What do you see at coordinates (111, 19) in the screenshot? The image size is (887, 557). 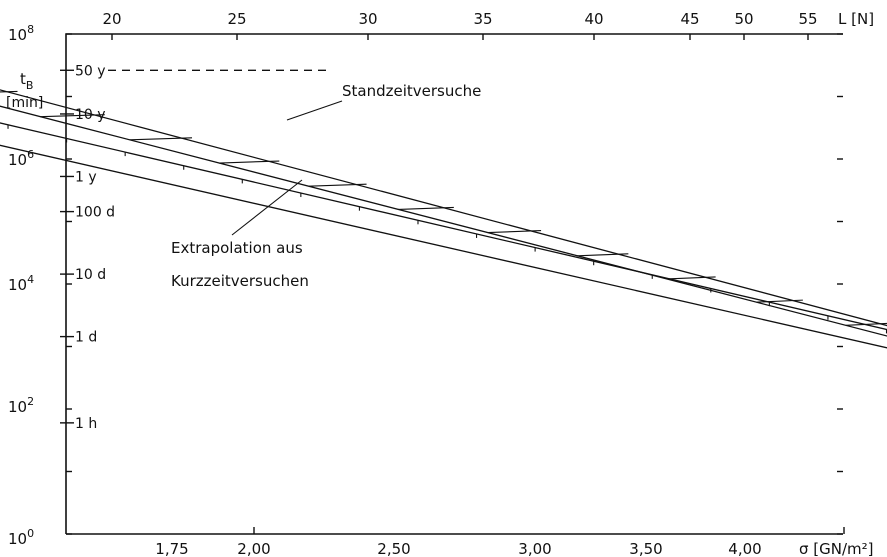 I see `top-tick-label: 20` at bounding box center [111, 19].